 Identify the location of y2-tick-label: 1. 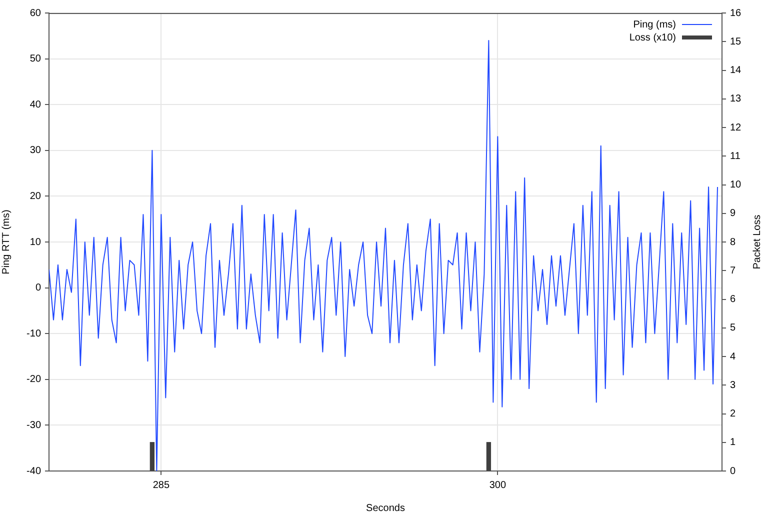
(733, 442).